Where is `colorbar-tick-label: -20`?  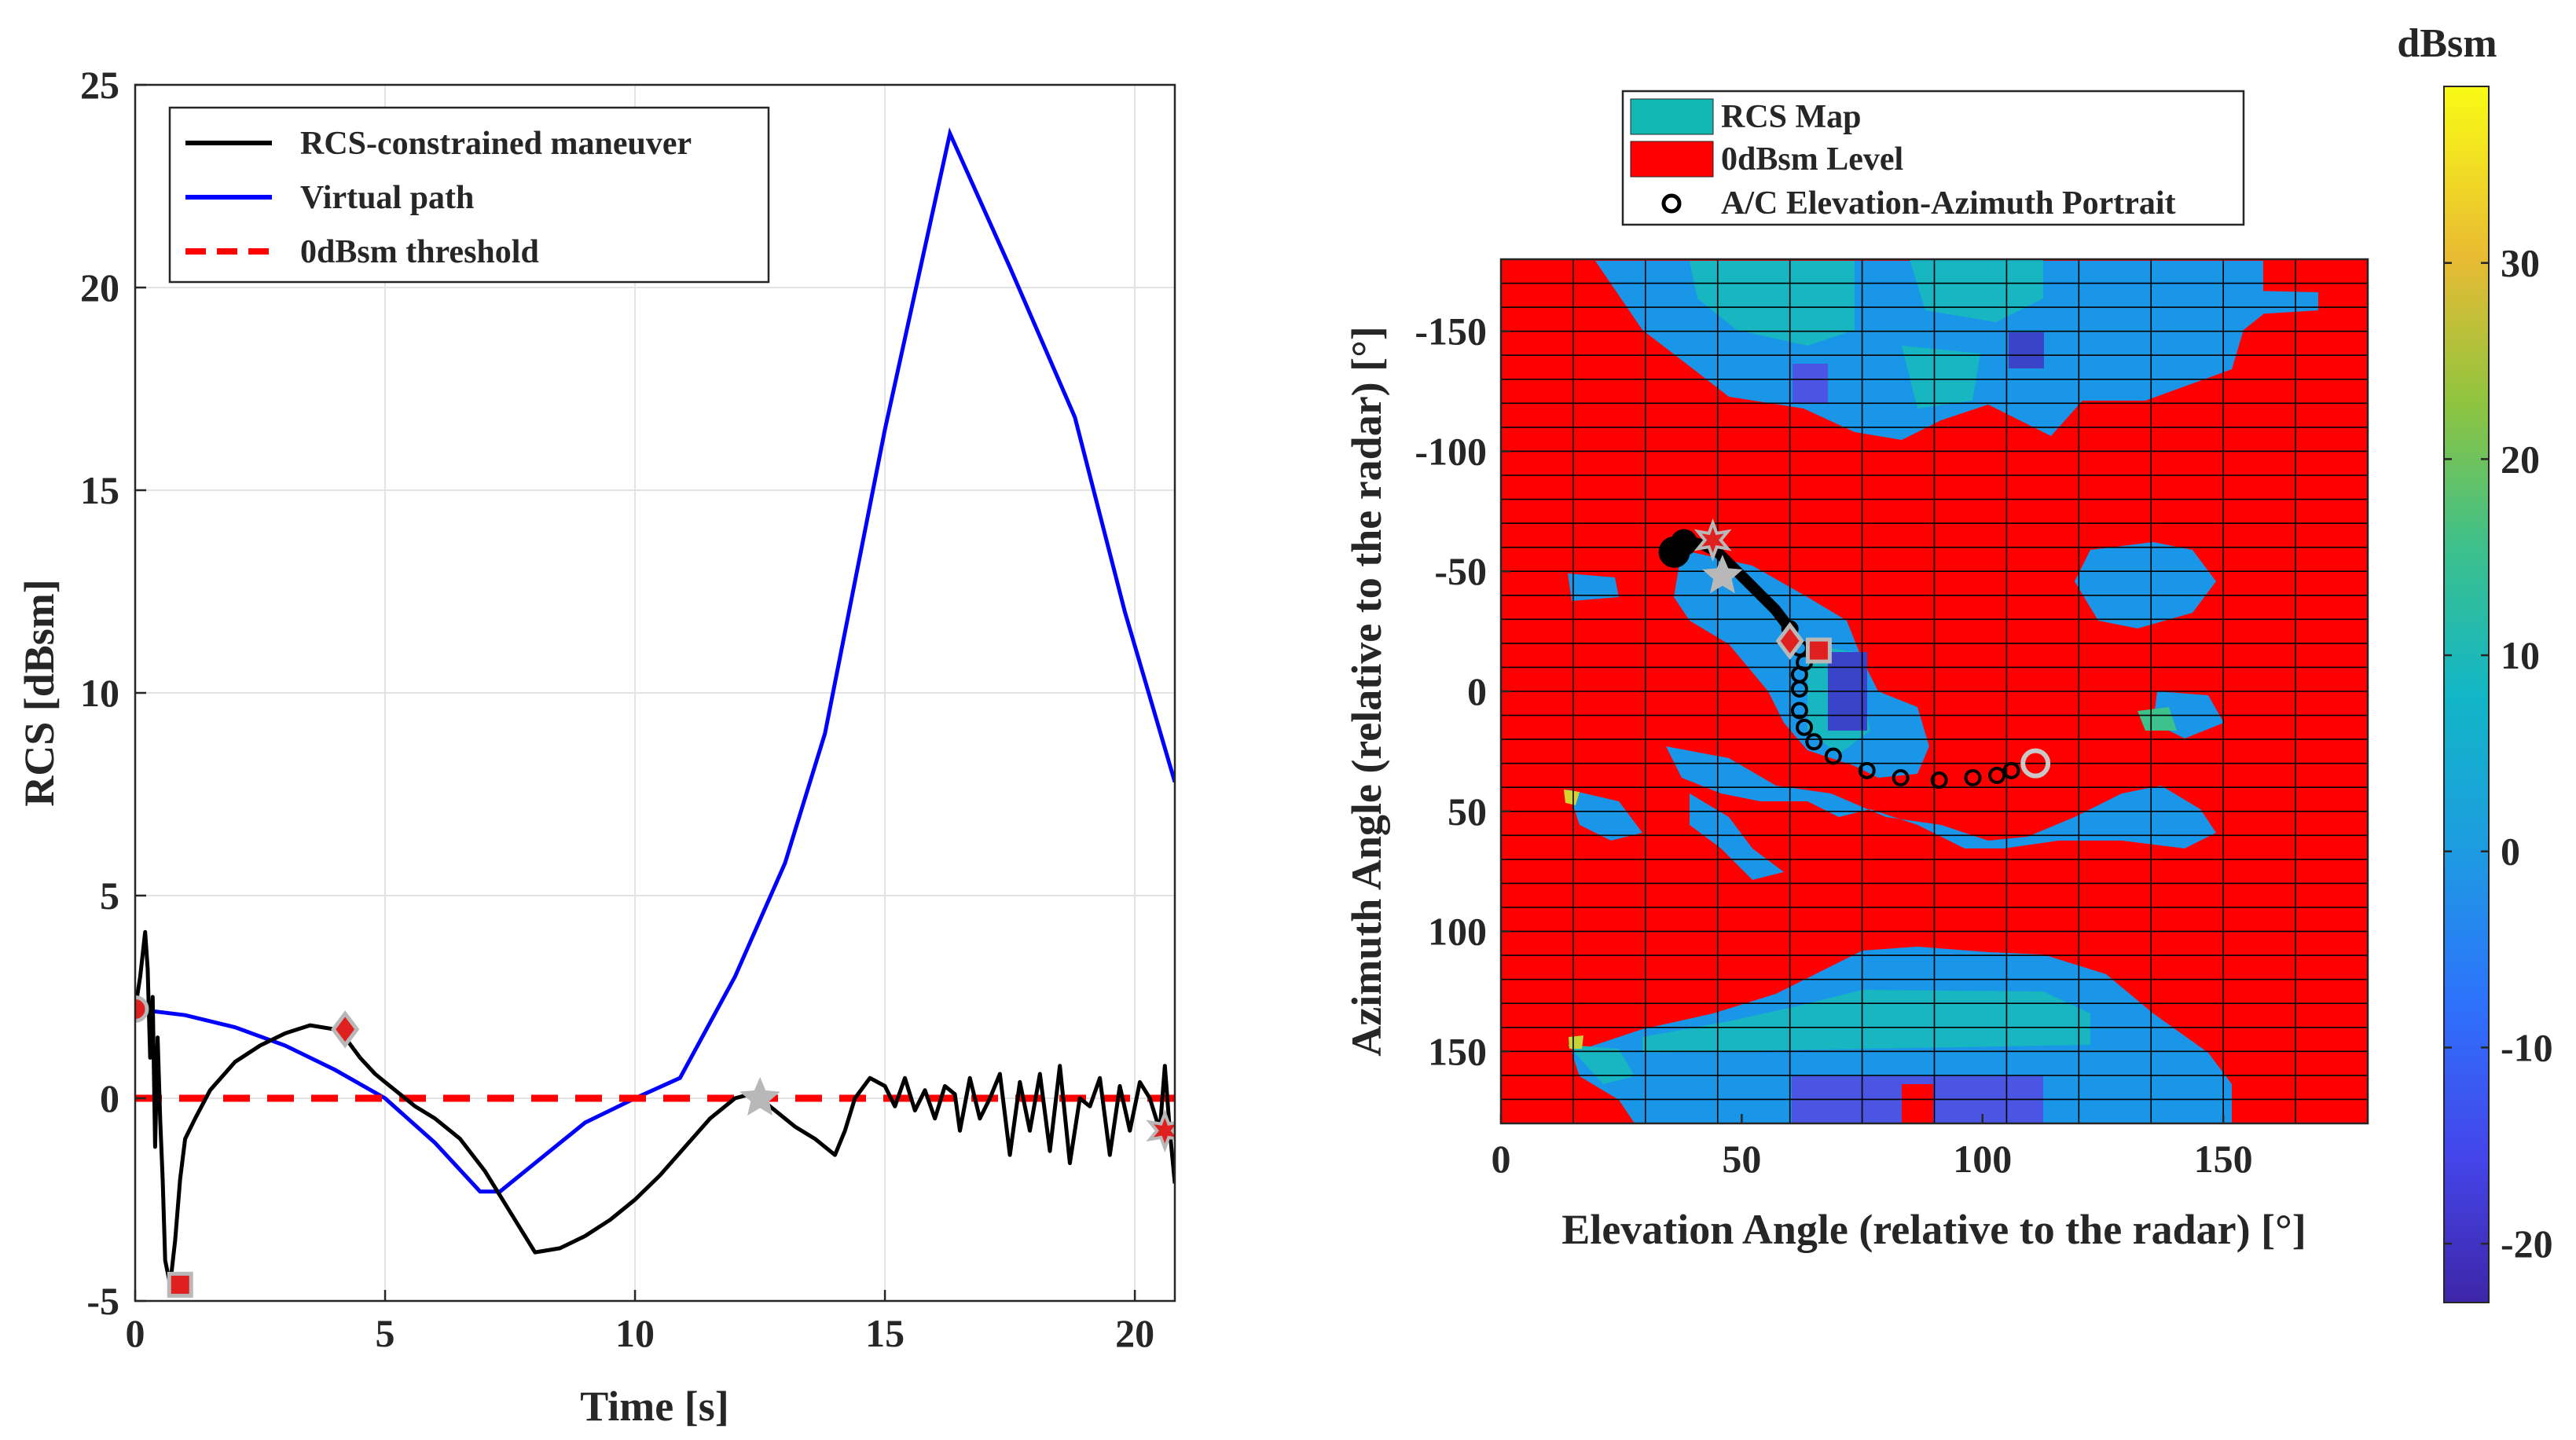
colorbar-tick-label: -20 is located at coordinates (2527, 1244).